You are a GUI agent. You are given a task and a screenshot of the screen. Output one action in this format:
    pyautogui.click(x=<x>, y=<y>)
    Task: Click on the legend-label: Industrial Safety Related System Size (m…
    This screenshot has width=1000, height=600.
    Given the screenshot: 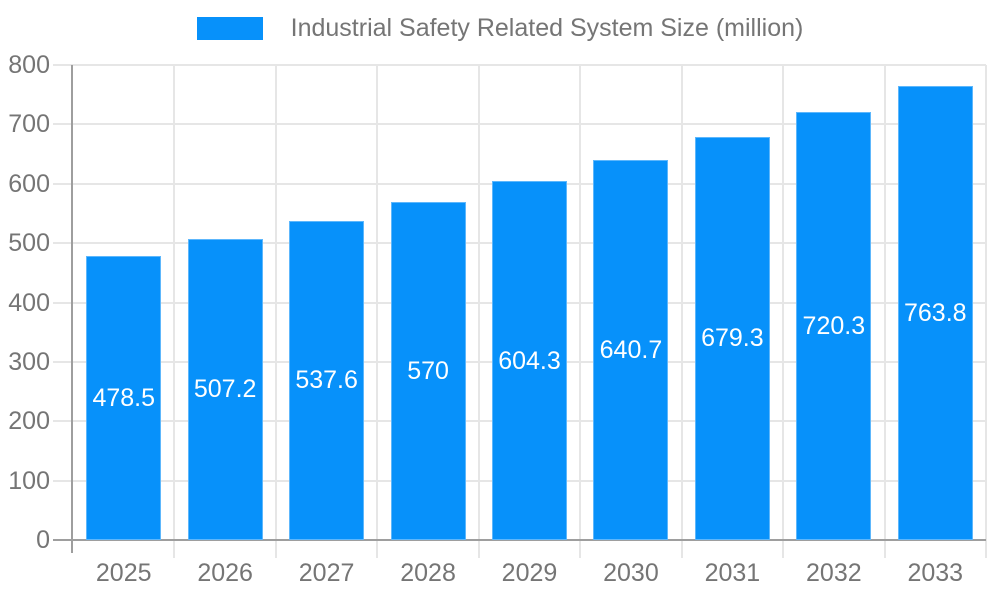 What is the action you would take?
    pyautogui.click(x=547, y=28)
    